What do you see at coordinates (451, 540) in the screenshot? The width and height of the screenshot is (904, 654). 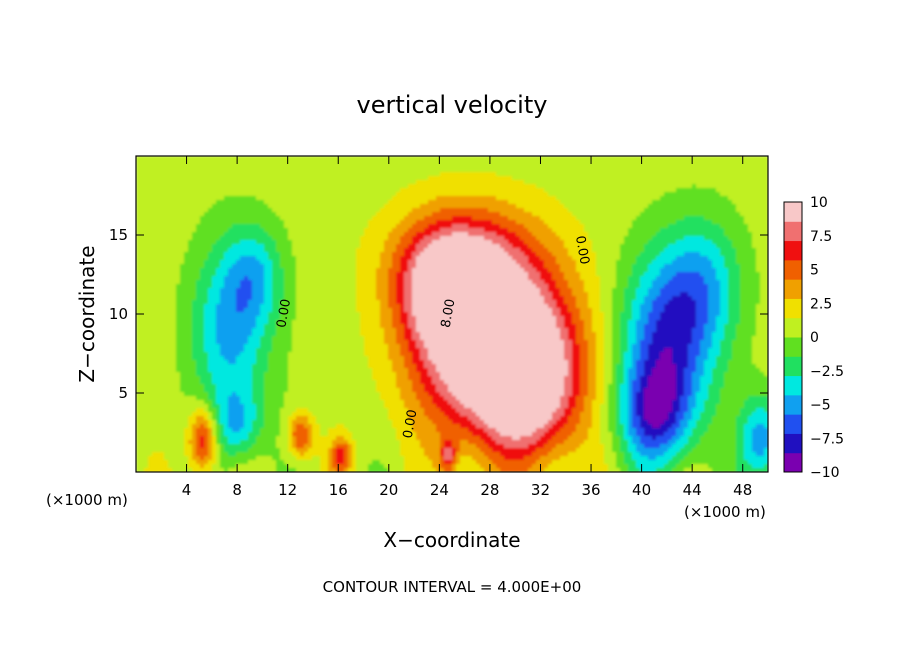 I see `x-axis-label: X−coordinate` at bounding box center [451, 540].